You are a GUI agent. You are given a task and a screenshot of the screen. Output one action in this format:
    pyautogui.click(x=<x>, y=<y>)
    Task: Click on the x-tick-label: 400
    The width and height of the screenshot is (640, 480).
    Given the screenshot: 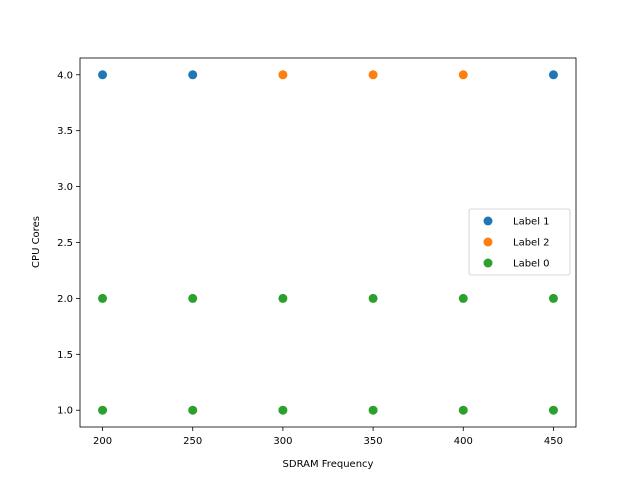 What is the action you would take?
    pyautogui.click(x=463, y=441)
    